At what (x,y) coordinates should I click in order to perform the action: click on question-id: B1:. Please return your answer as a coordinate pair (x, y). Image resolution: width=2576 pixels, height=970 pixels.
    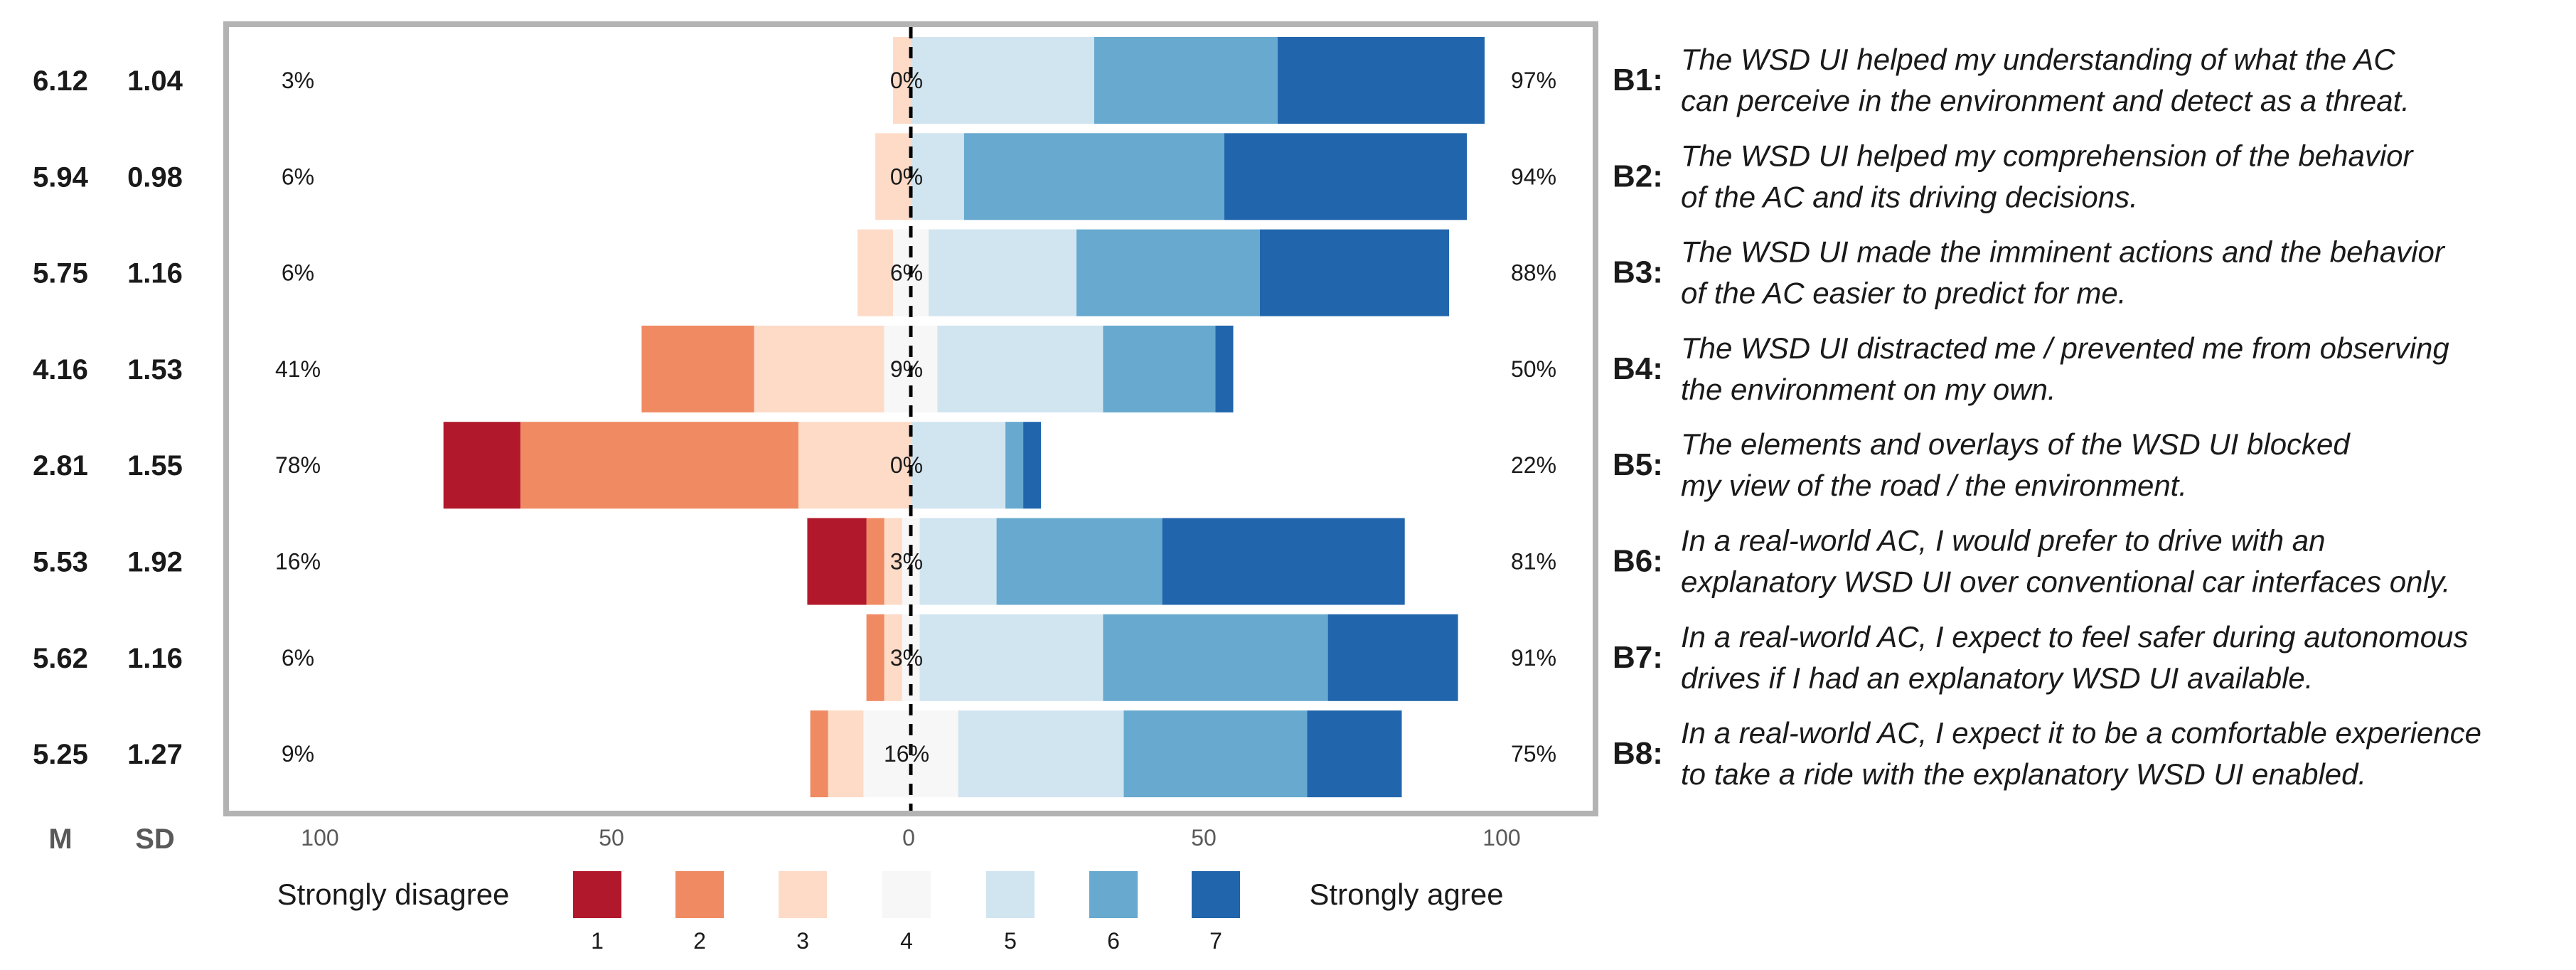
    Looking at the image, I should click on (1638, 80).